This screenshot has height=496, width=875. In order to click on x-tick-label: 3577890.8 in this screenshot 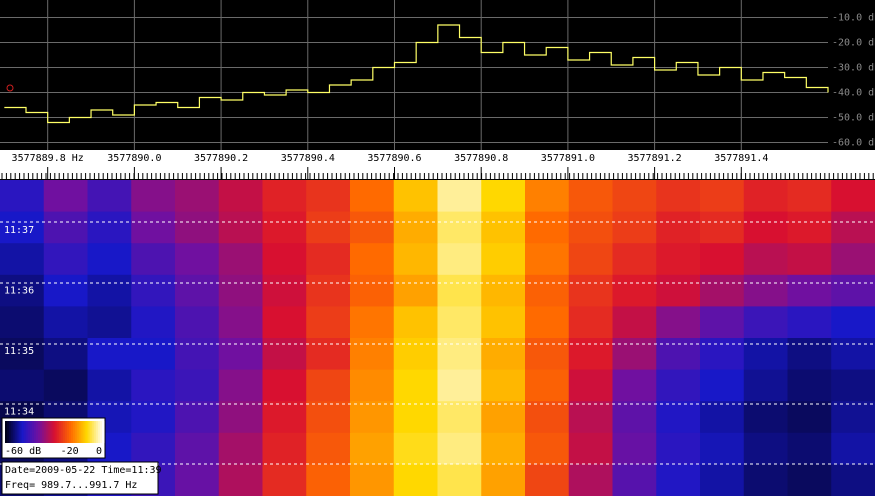, I will do `click(481, 158)`.